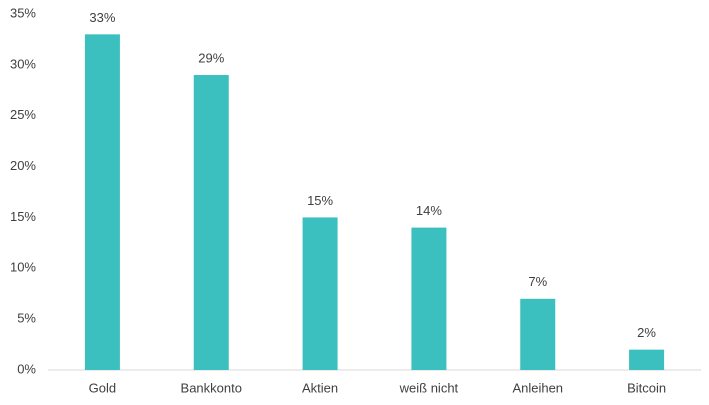 The height and width of the screenshot is (405, 709). Describe the element at coordinates (320, 387) in the screenshot. I see `x-tick-label: Aktien` at that location.